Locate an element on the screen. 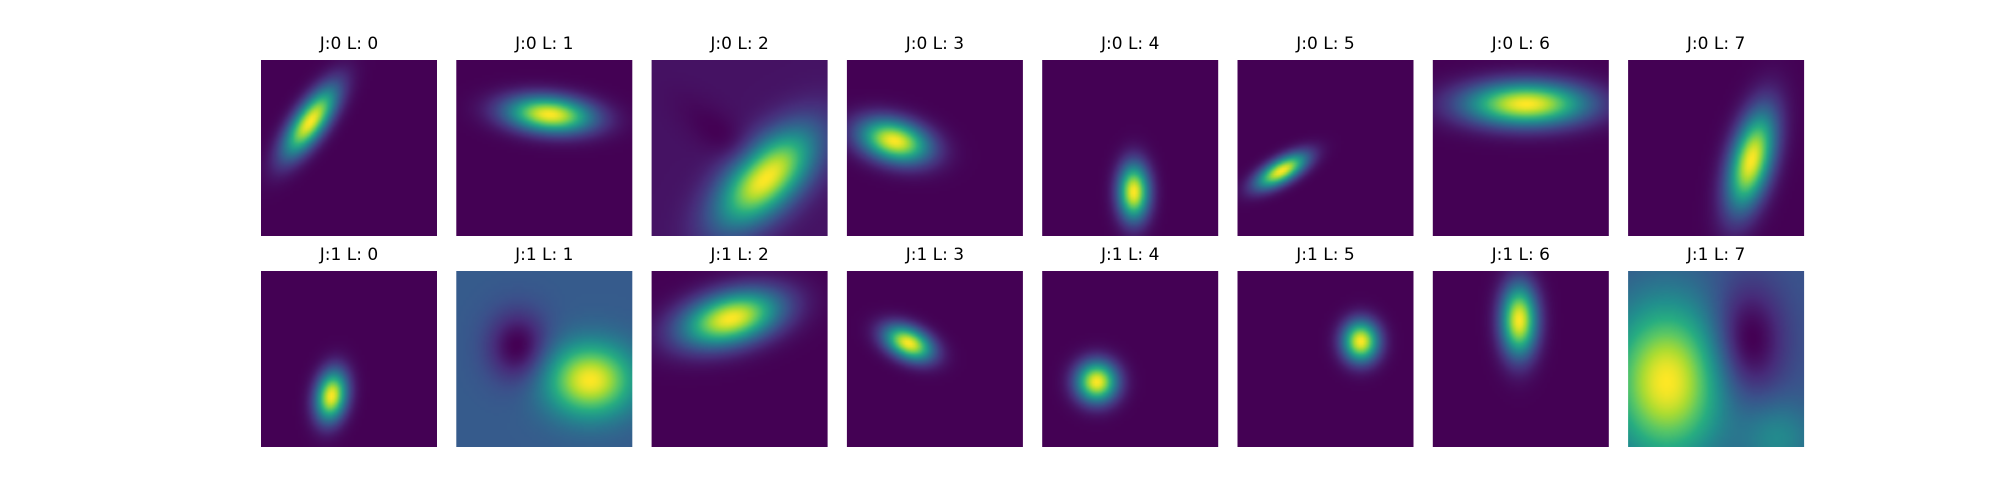 The image size is (2000, 500). heatmap-panel: J:0 L: 2 is located at coordinates (739, 135).